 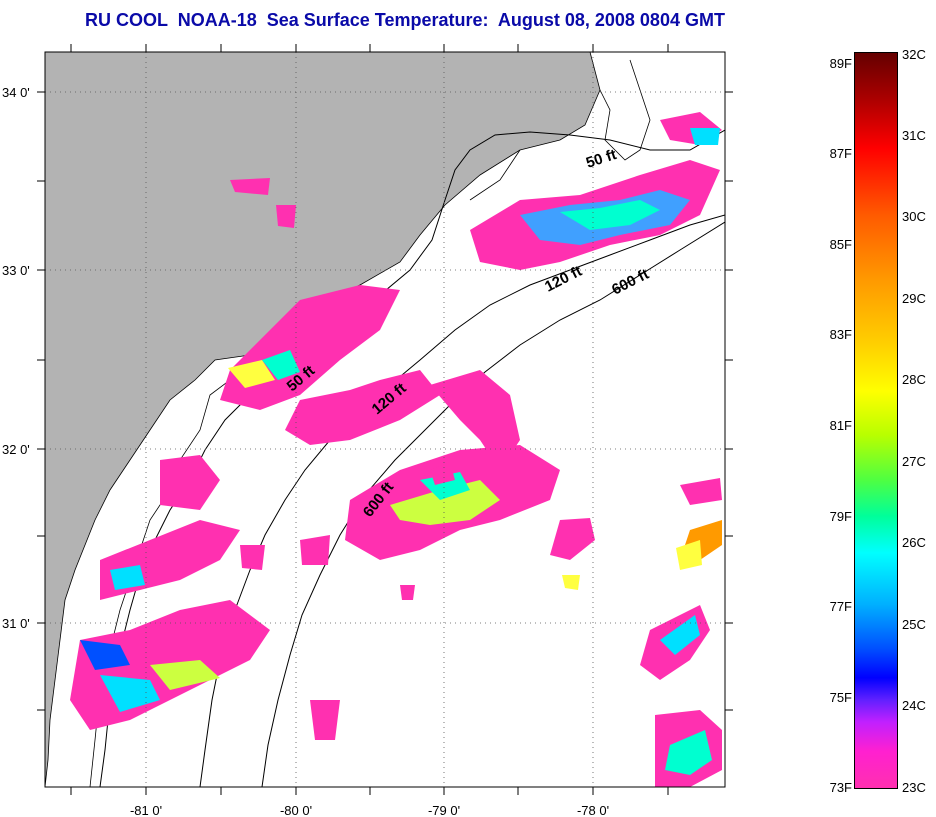 I want to click on cbar-c-32: 32C, so click(x=914, y=54).